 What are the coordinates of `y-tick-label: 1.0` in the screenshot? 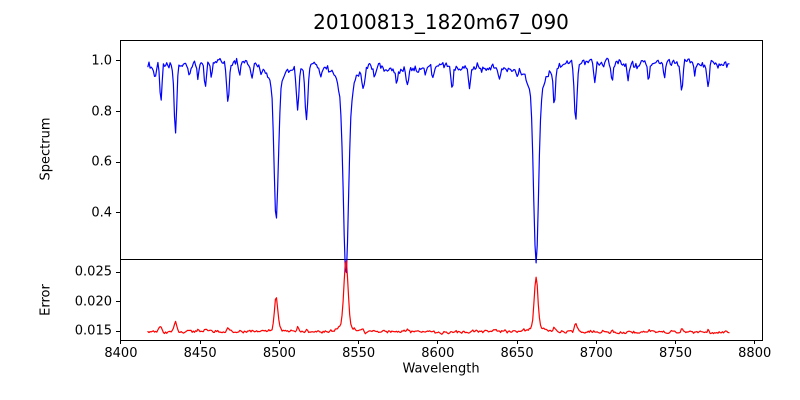 It's located at (101, 61).